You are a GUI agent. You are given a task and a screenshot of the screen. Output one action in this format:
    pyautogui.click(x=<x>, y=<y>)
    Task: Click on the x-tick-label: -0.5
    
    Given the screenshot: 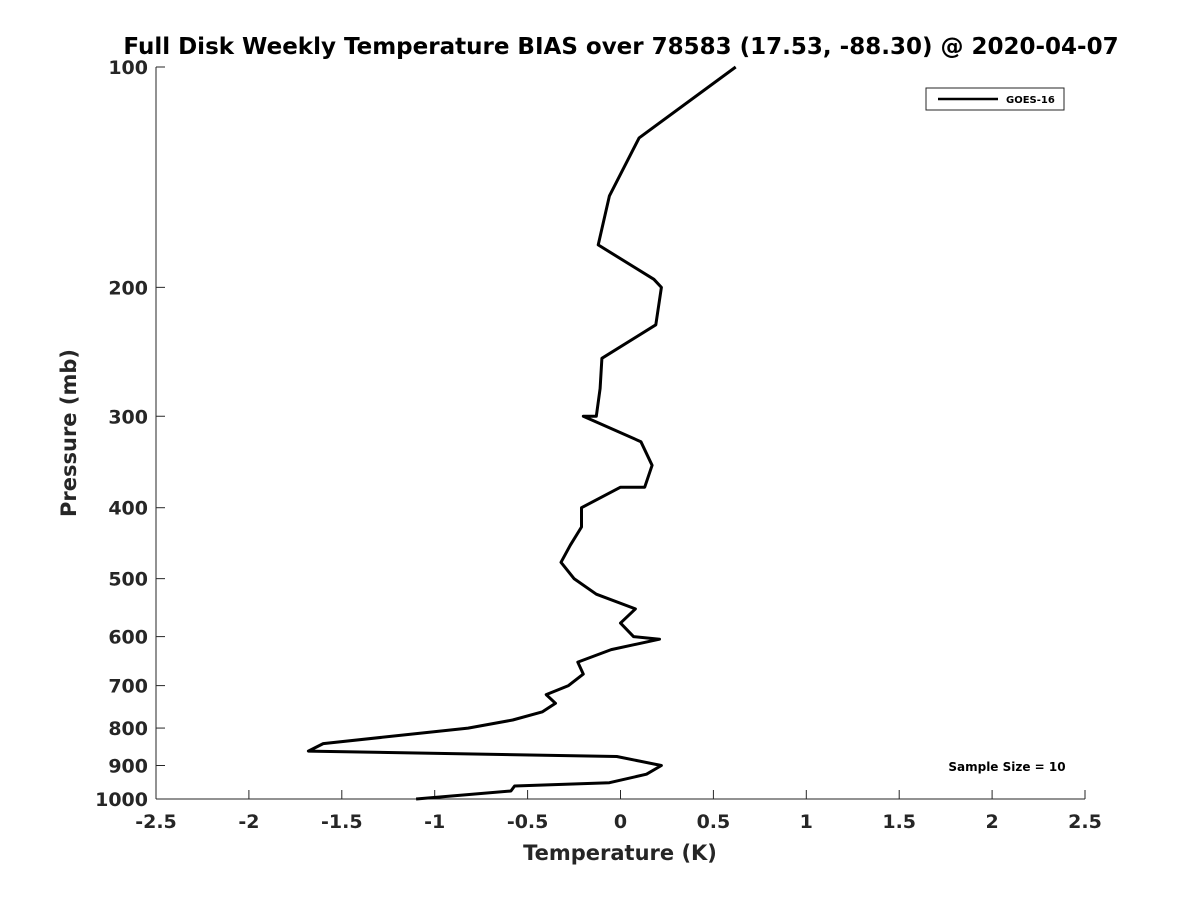 What is the action you would take?
    pyautogui.click(x=528, y=822)
    